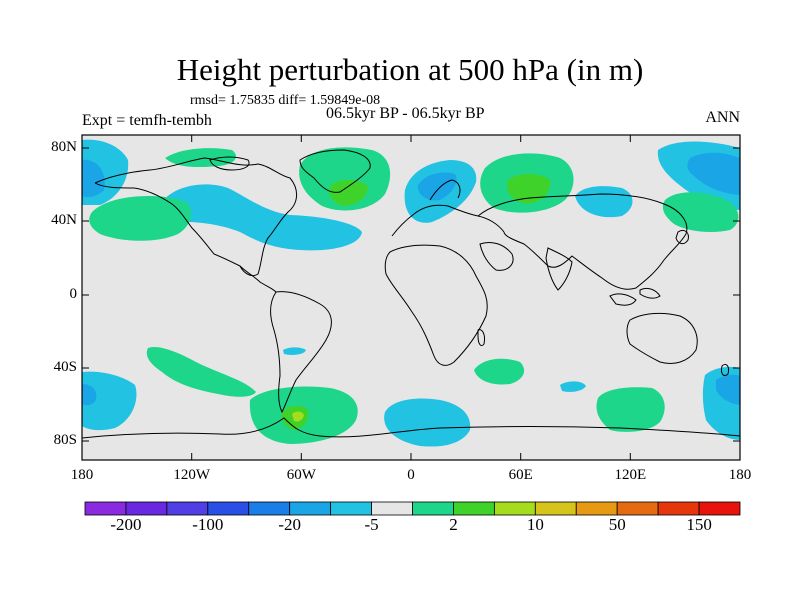  What do you see at coordinates (662, 338) in the screenshot?
I see `coast-australia` at bounding box center [662, 338].